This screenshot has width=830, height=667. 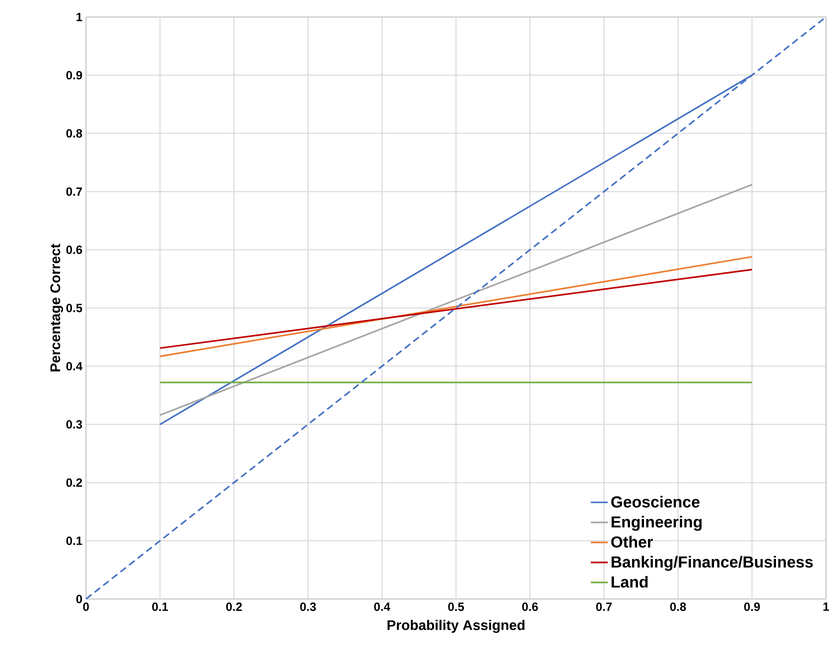 I want to click on x-tick-label: 0.4, so click(x=382, y=606).